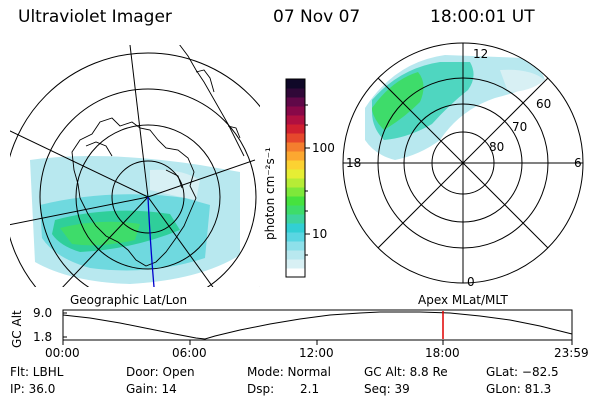 The height and width of the screenshot is (400, 600). What do you see at coordinates (520, 127) in the screenshot?
I see `mlat-label-70: 70` at bounding box center [520, 127].